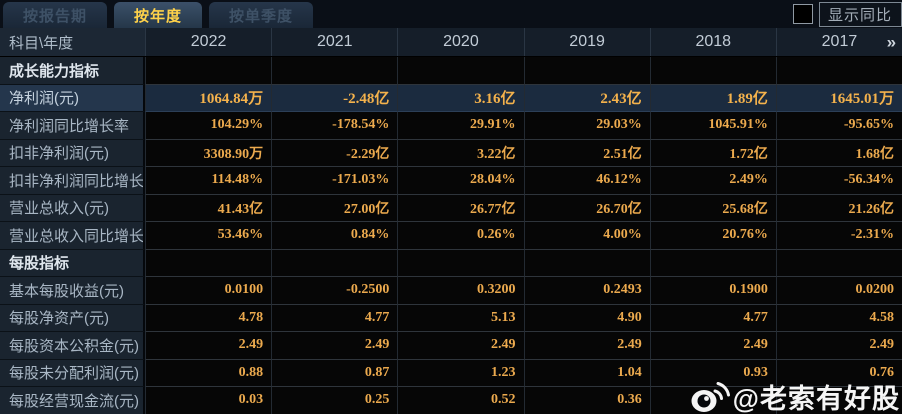 The height and width of the screenshot is (414, 902). I want to click on value-cell: 26.70亿, so click(586, 208).